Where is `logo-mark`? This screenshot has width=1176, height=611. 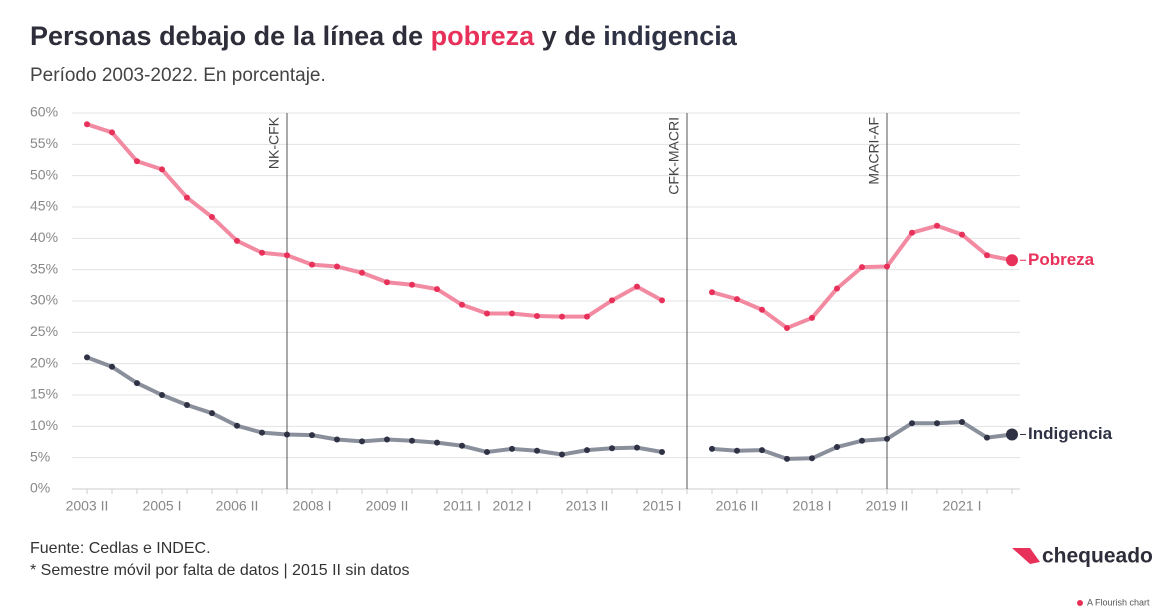 logo-mark is located at coordinates (1026, 556).